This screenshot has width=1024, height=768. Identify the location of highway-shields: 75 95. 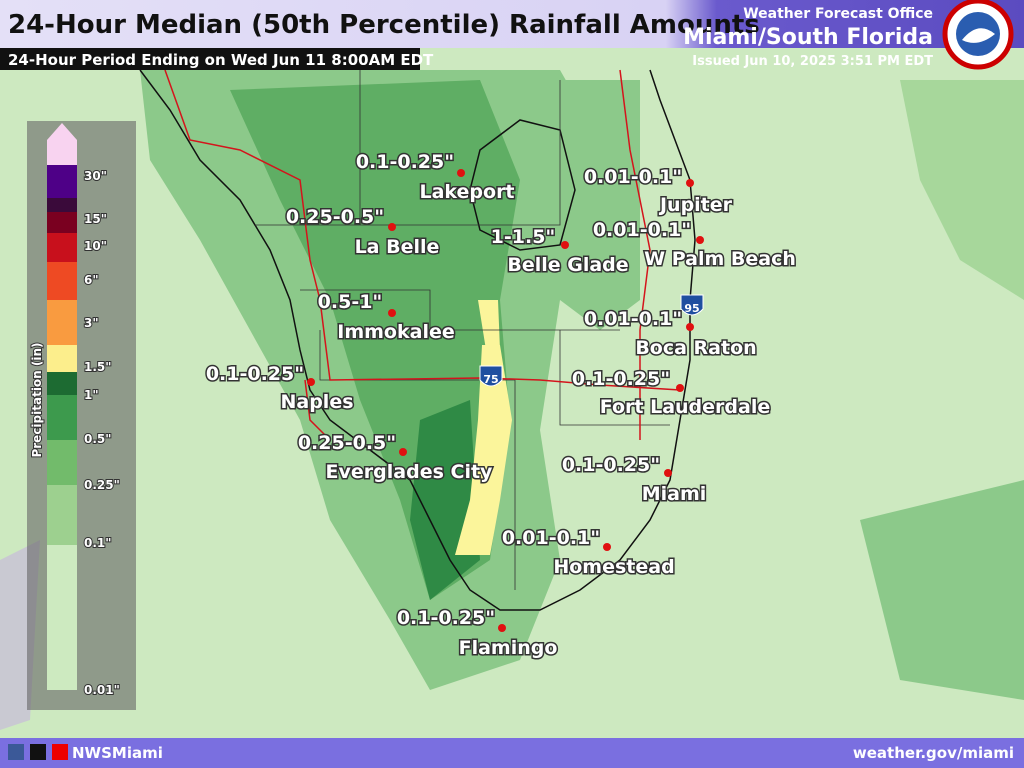
(591, 340).